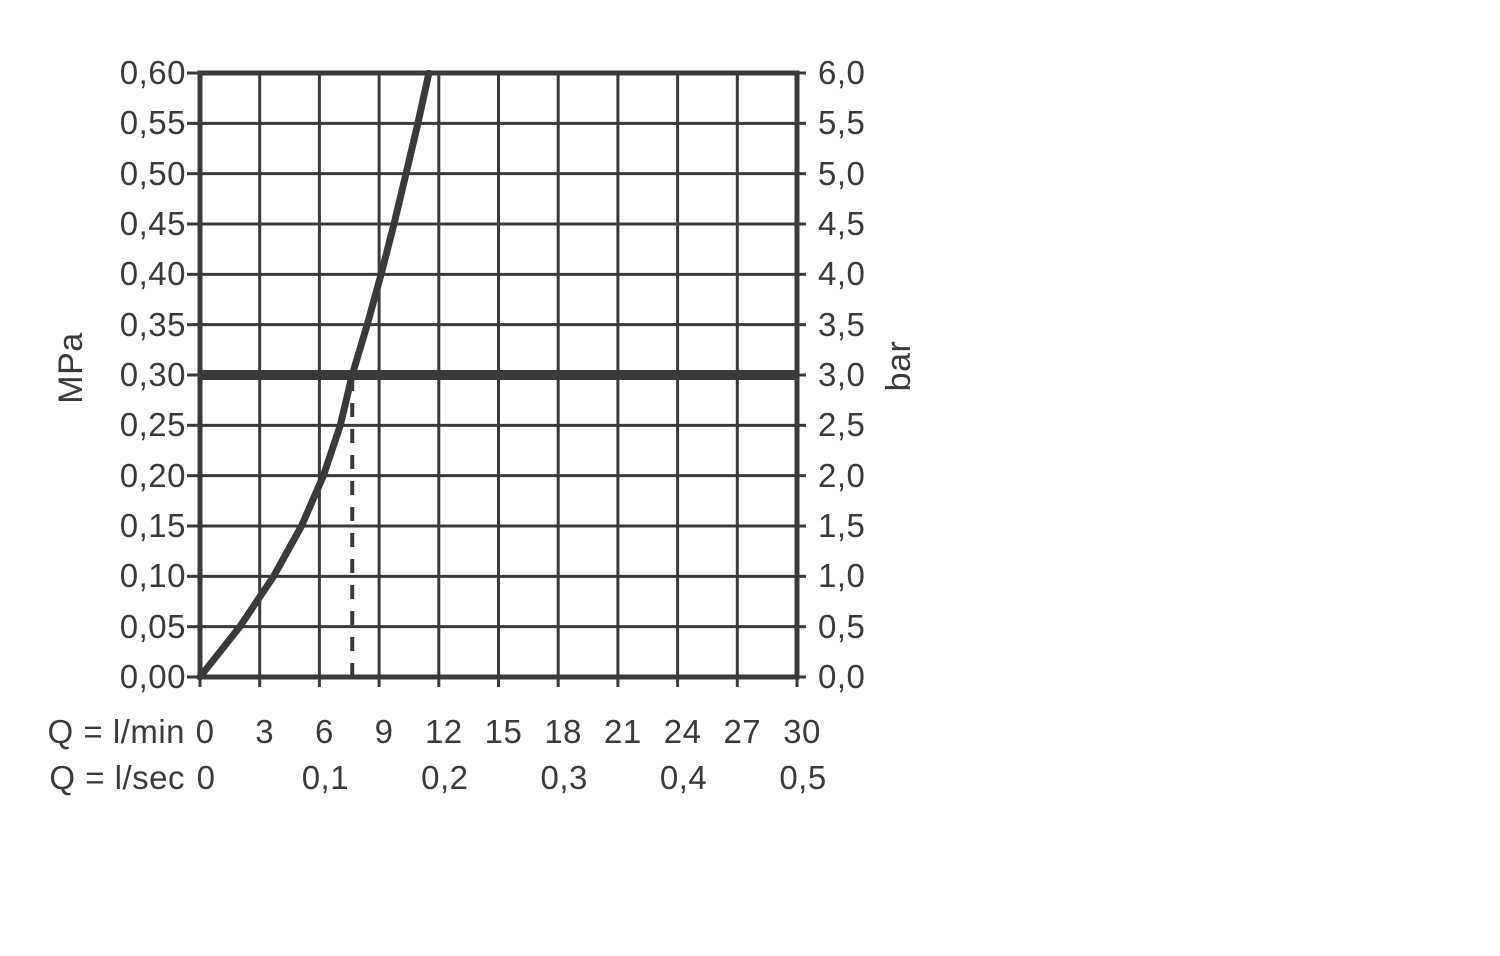 The width and height of the screenshot is (1500, 956). I want to click on x-lmin-tick-label: 12, so click(443, 731).